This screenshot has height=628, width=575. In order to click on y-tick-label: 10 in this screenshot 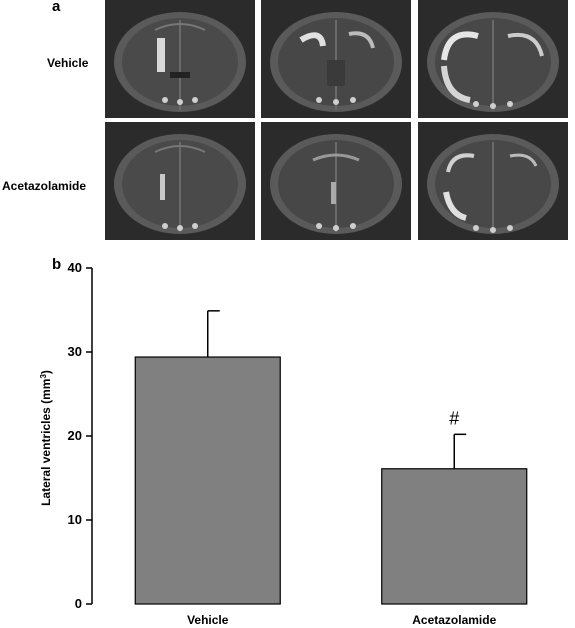, I will do `click(75, 519)`.